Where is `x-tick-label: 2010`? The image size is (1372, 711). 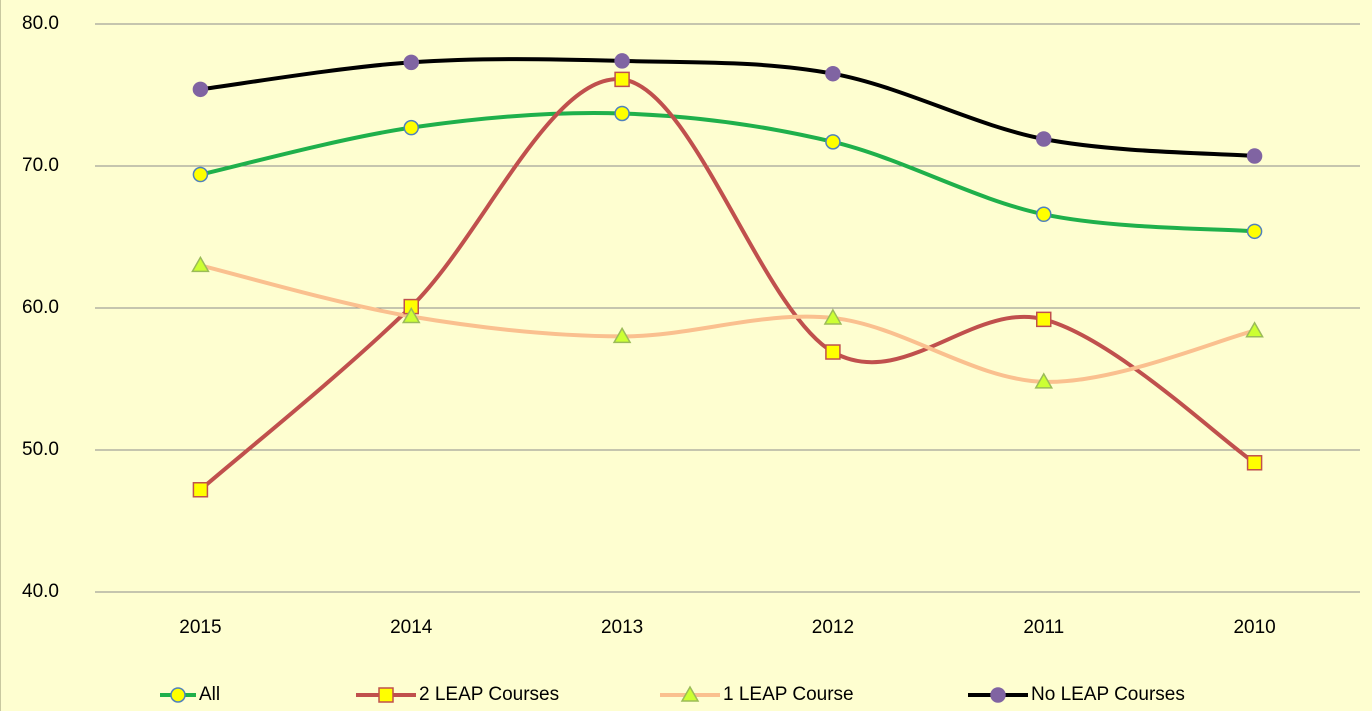 x-tick-label: 2010 is located at coordinates (1254, 627).